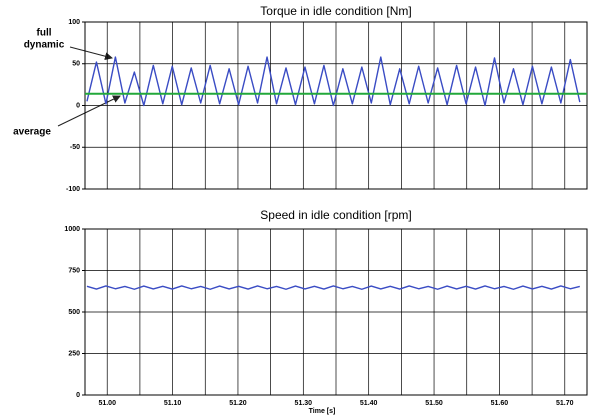 The height and width of the screenshot is (418, 603). I want to click on x-tick-label: 51.10, so click(173, 403).